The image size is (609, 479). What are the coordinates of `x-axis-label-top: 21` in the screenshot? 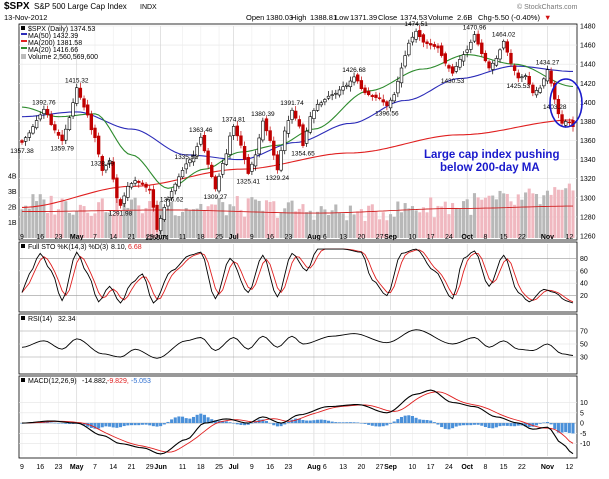 It's located at (132, 237).